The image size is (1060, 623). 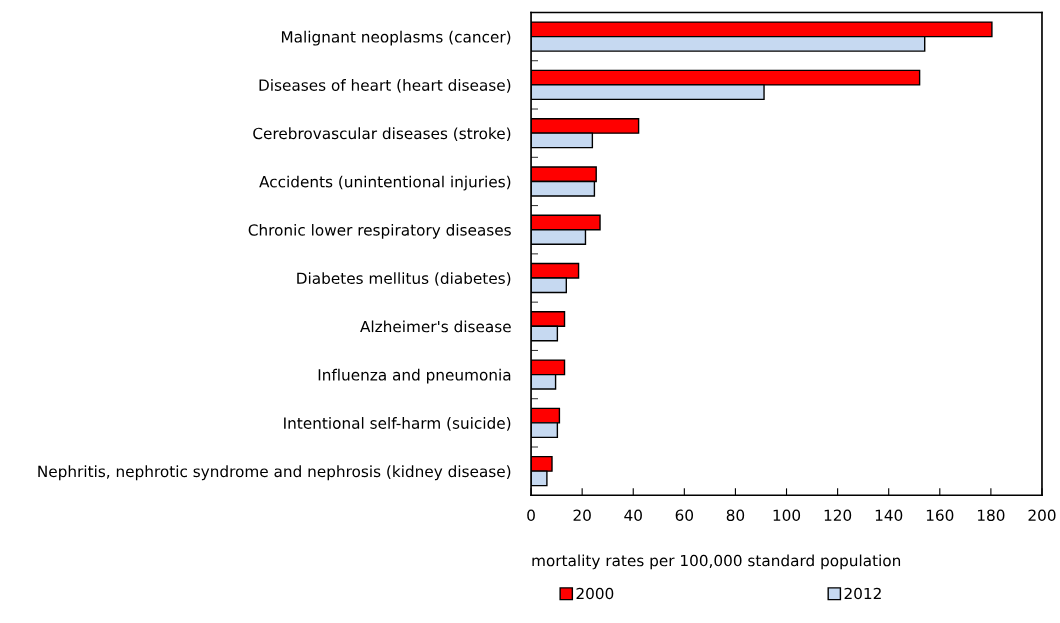 What do you see at coordinates (735, 515) in the screenshot?
I see `x-tick-label: 80` at bounding box center [735, 515].